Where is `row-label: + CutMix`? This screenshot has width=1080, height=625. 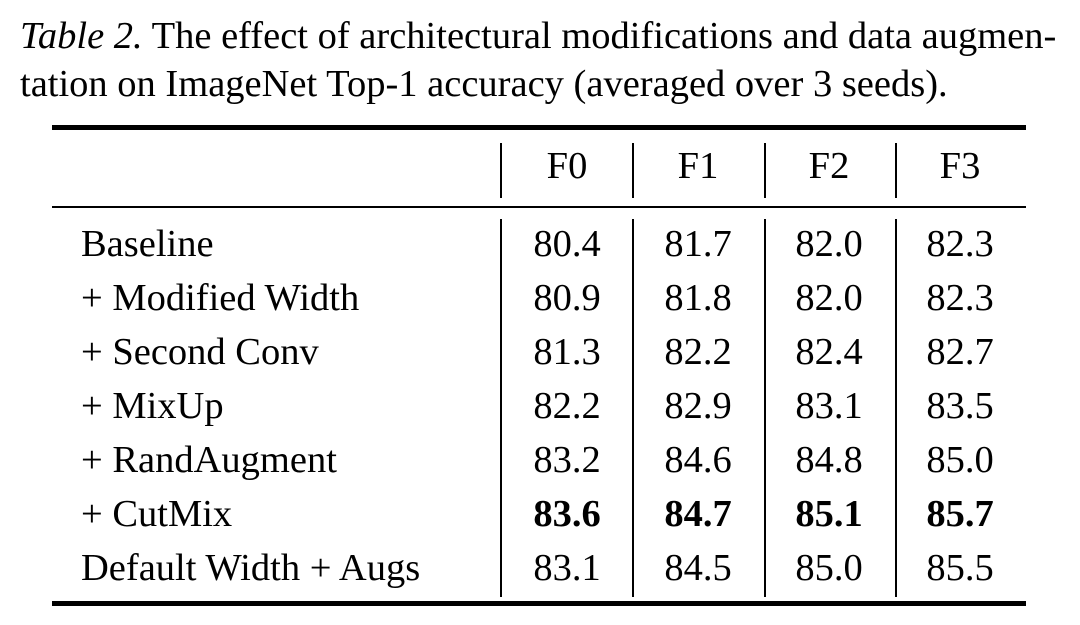
row-label: + CutMix is located at coordinates (157, 514).